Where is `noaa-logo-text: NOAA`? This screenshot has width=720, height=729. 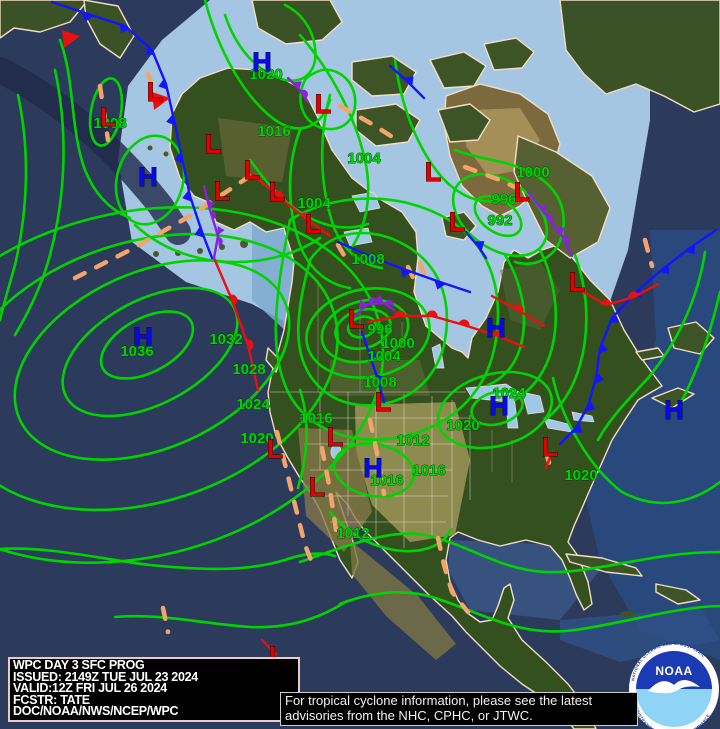
noaa-logo-text: NOAA is located at coordinates (673, 671).